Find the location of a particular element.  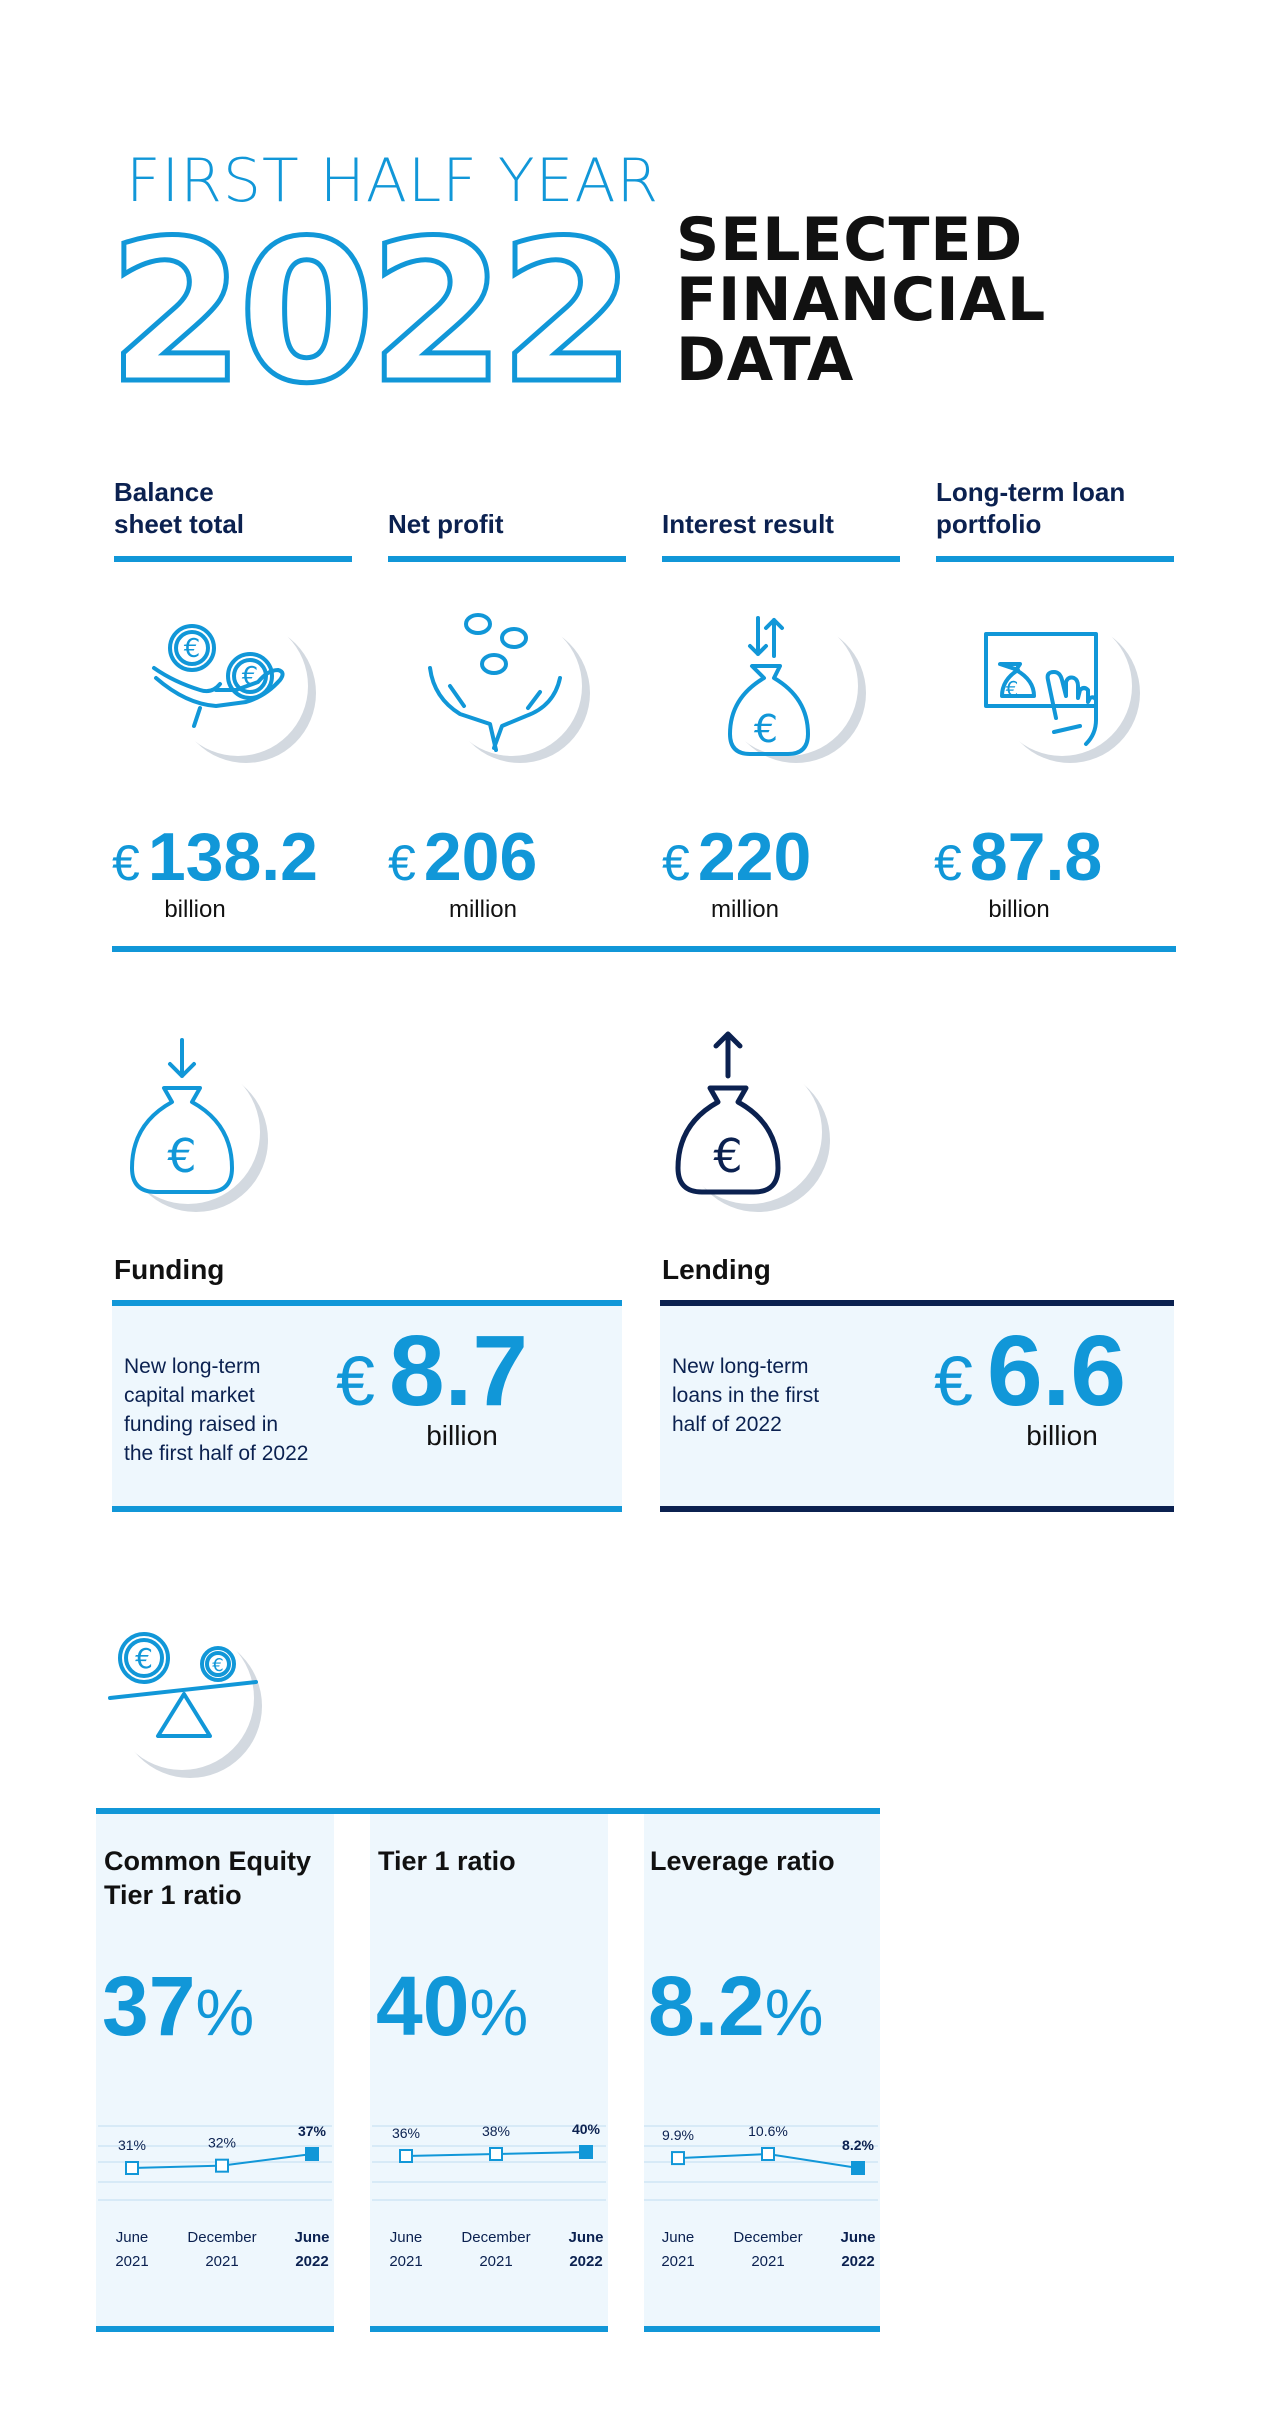

money-bag-arrow-out-icon: € is located at coordinates (752, 1121).